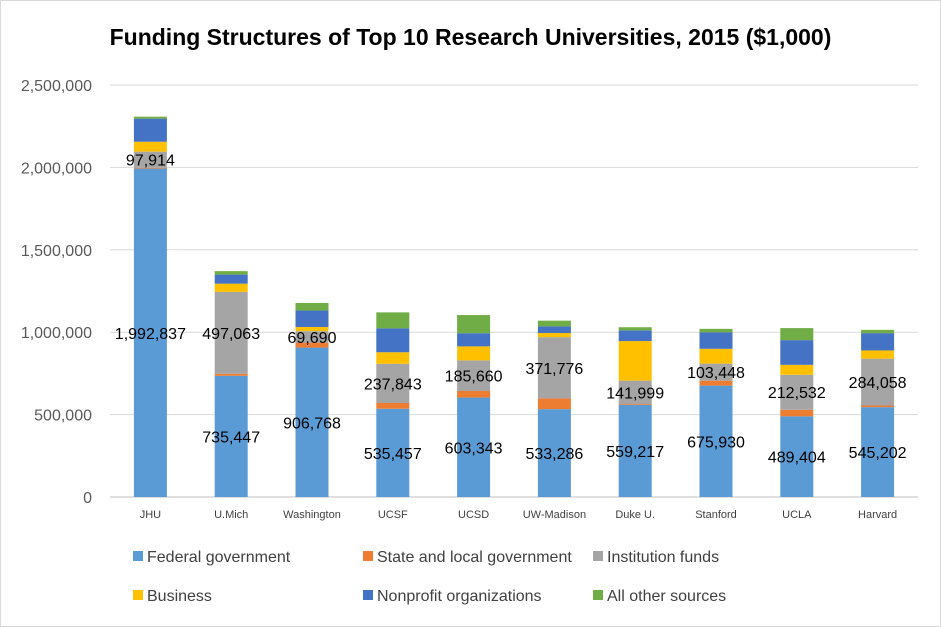 This screenshot has height=627, width=941. I want to click on data-label: 675,930, so click(716, 442).